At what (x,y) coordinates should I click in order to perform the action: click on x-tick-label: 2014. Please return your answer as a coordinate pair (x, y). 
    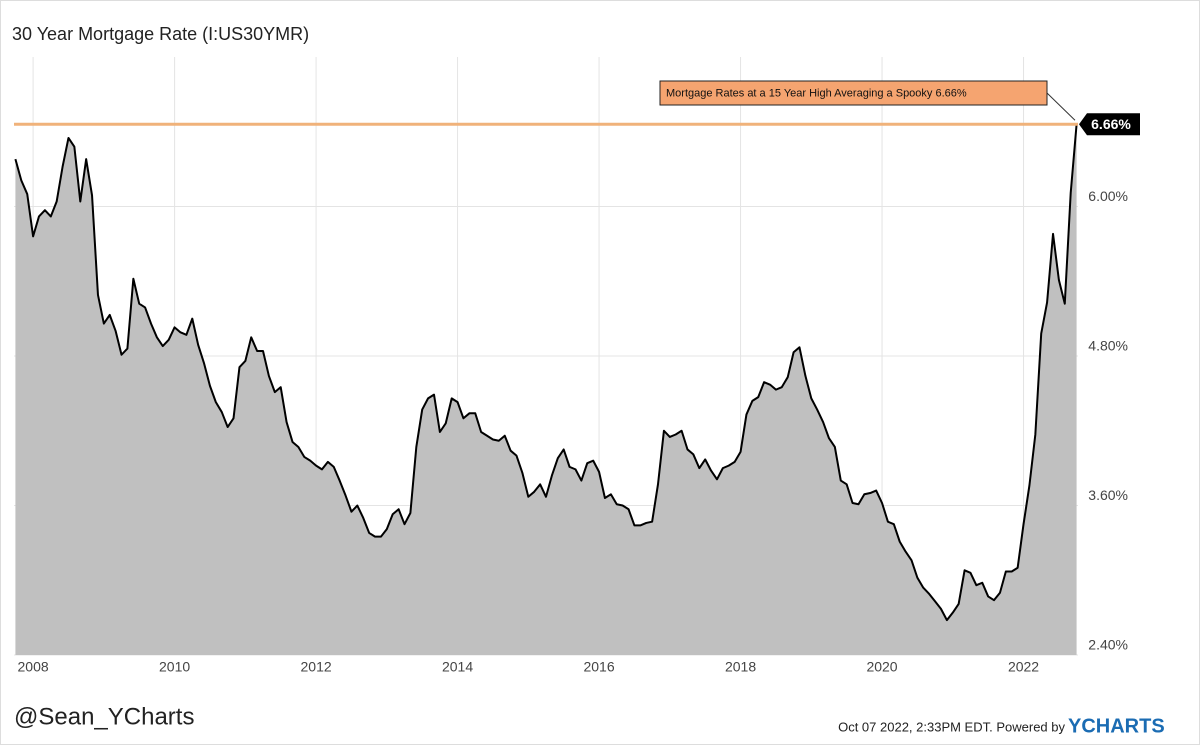
    Looking at the image, I should click on (457, 667).